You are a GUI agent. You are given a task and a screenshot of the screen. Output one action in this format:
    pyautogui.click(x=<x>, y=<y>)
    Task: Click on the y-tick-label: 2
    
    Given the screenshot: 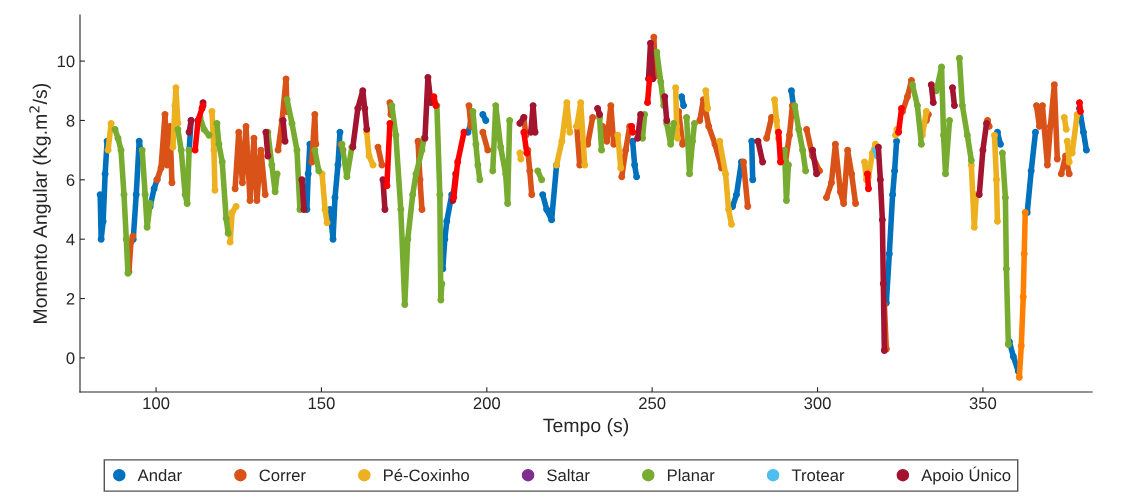 What is the action you would take?
    pyautogui.click(x=70, y=298)
    